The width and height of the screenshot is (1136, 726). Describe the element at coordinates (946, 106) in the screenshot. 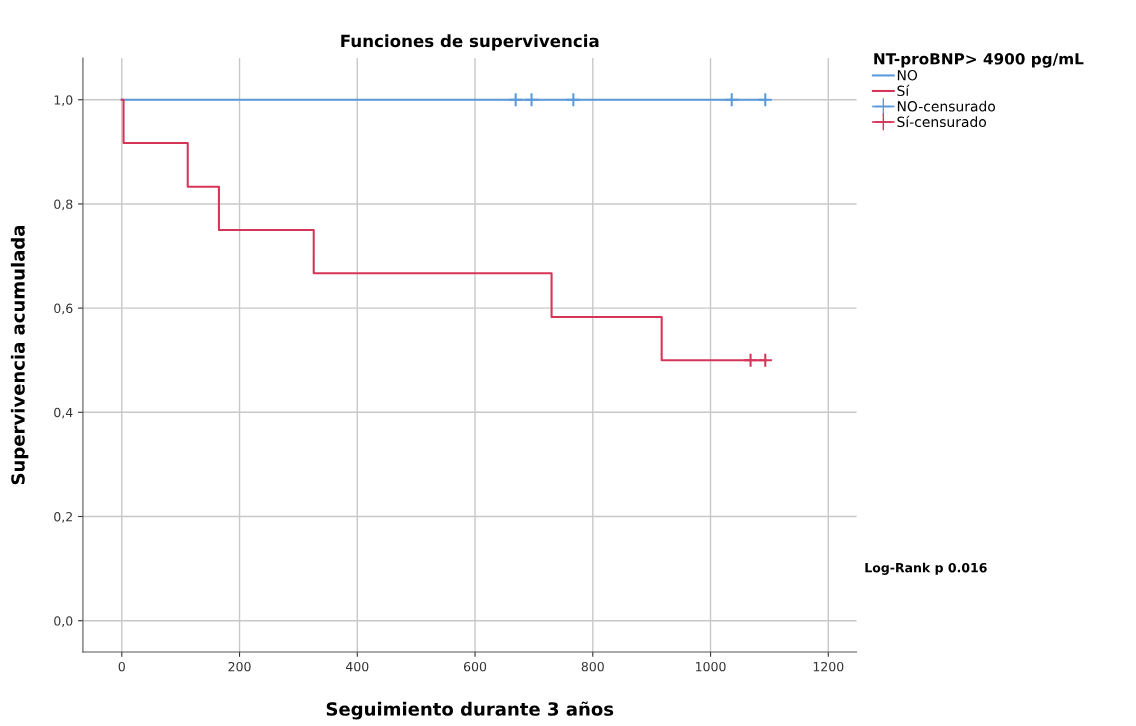

I see `legend-label: NO-censurado` at that location.